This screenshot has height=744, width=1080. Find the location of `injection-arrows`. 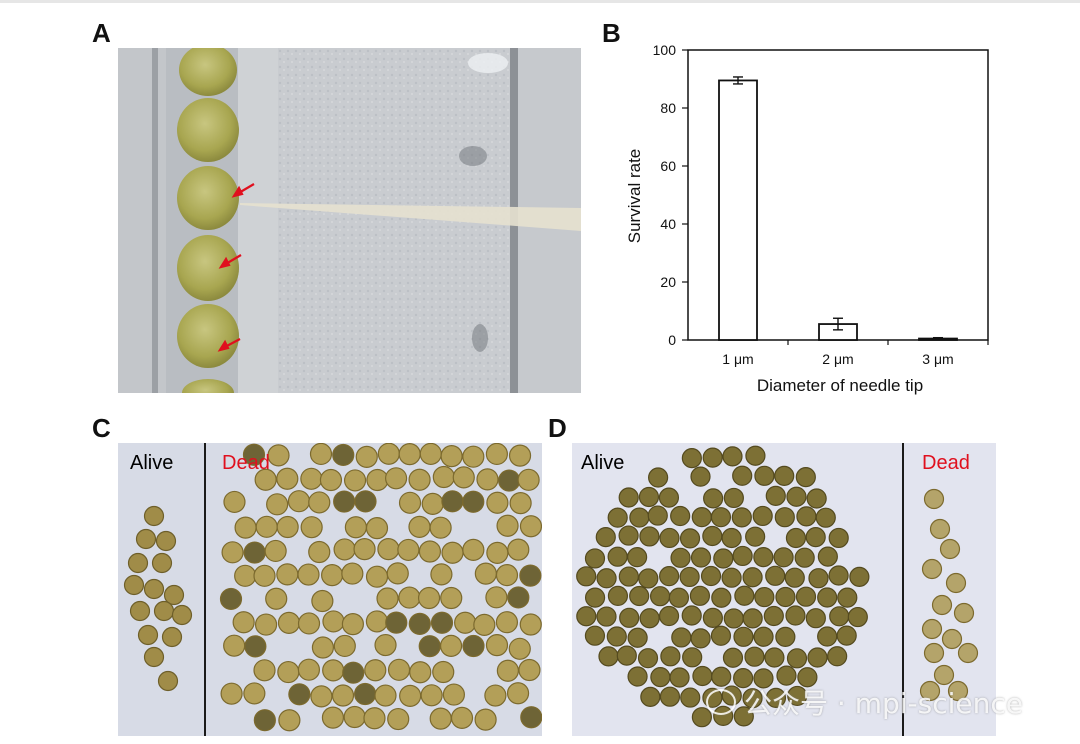

injection-arrows is located at coordinates (236, 267).